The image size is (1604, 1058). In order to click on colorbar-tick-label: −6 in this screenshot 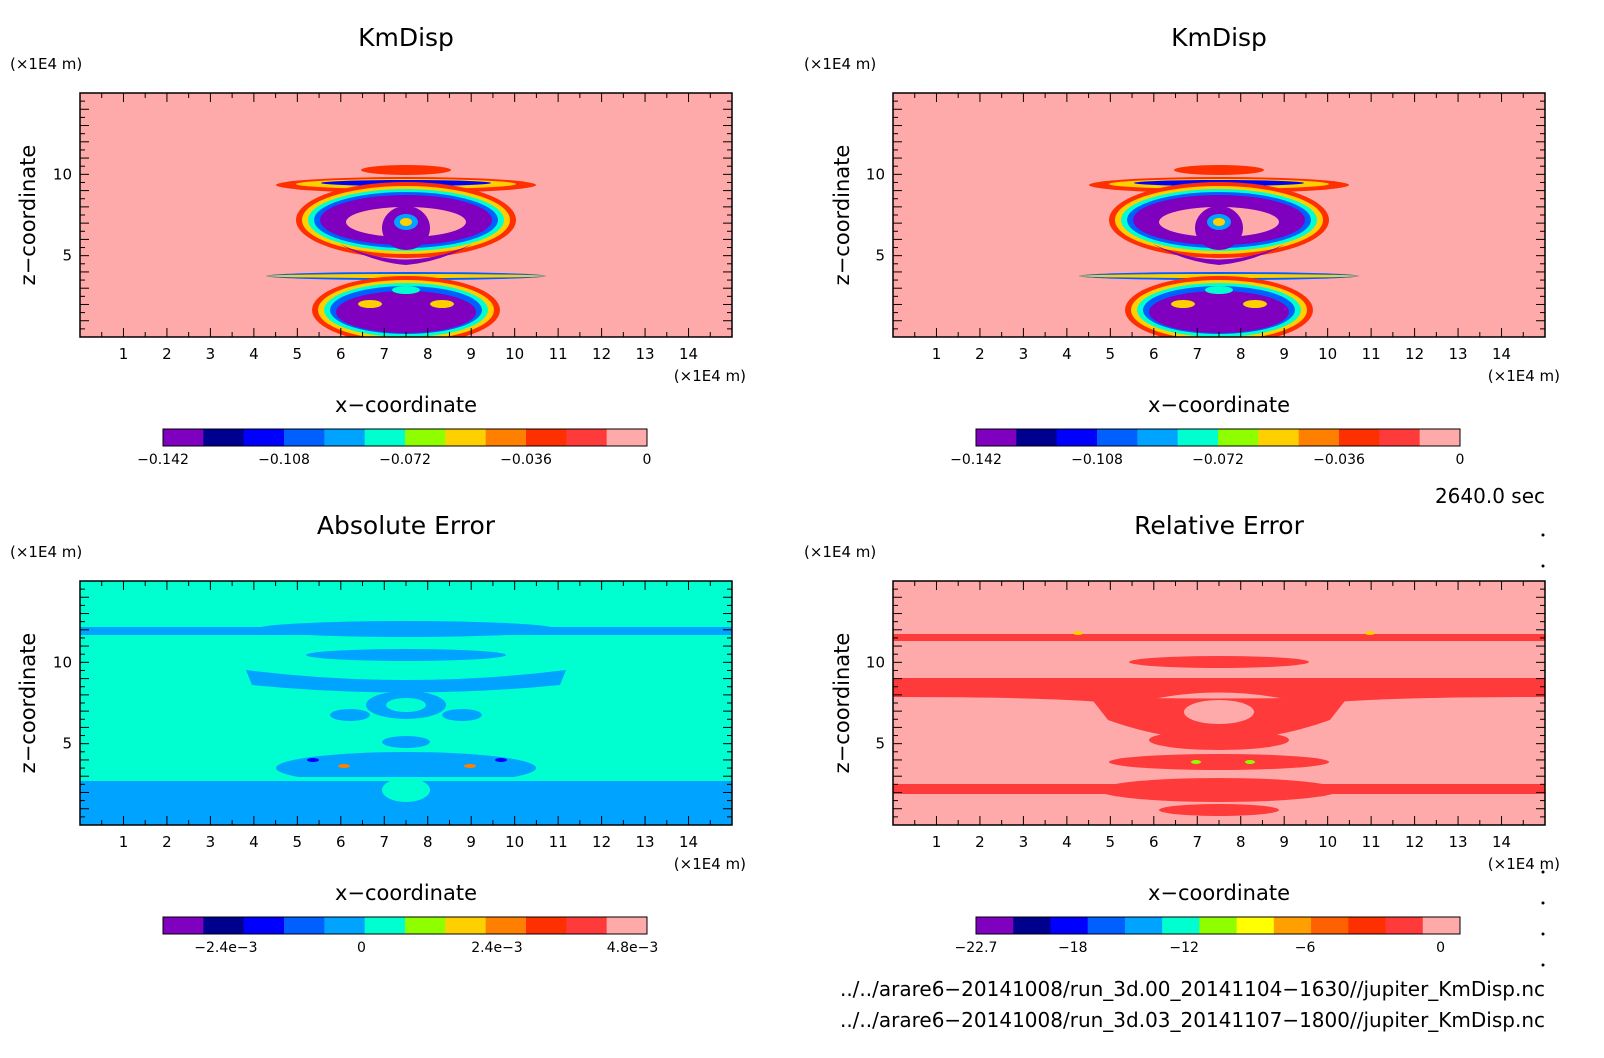, I will do `click(1305, 948)`.